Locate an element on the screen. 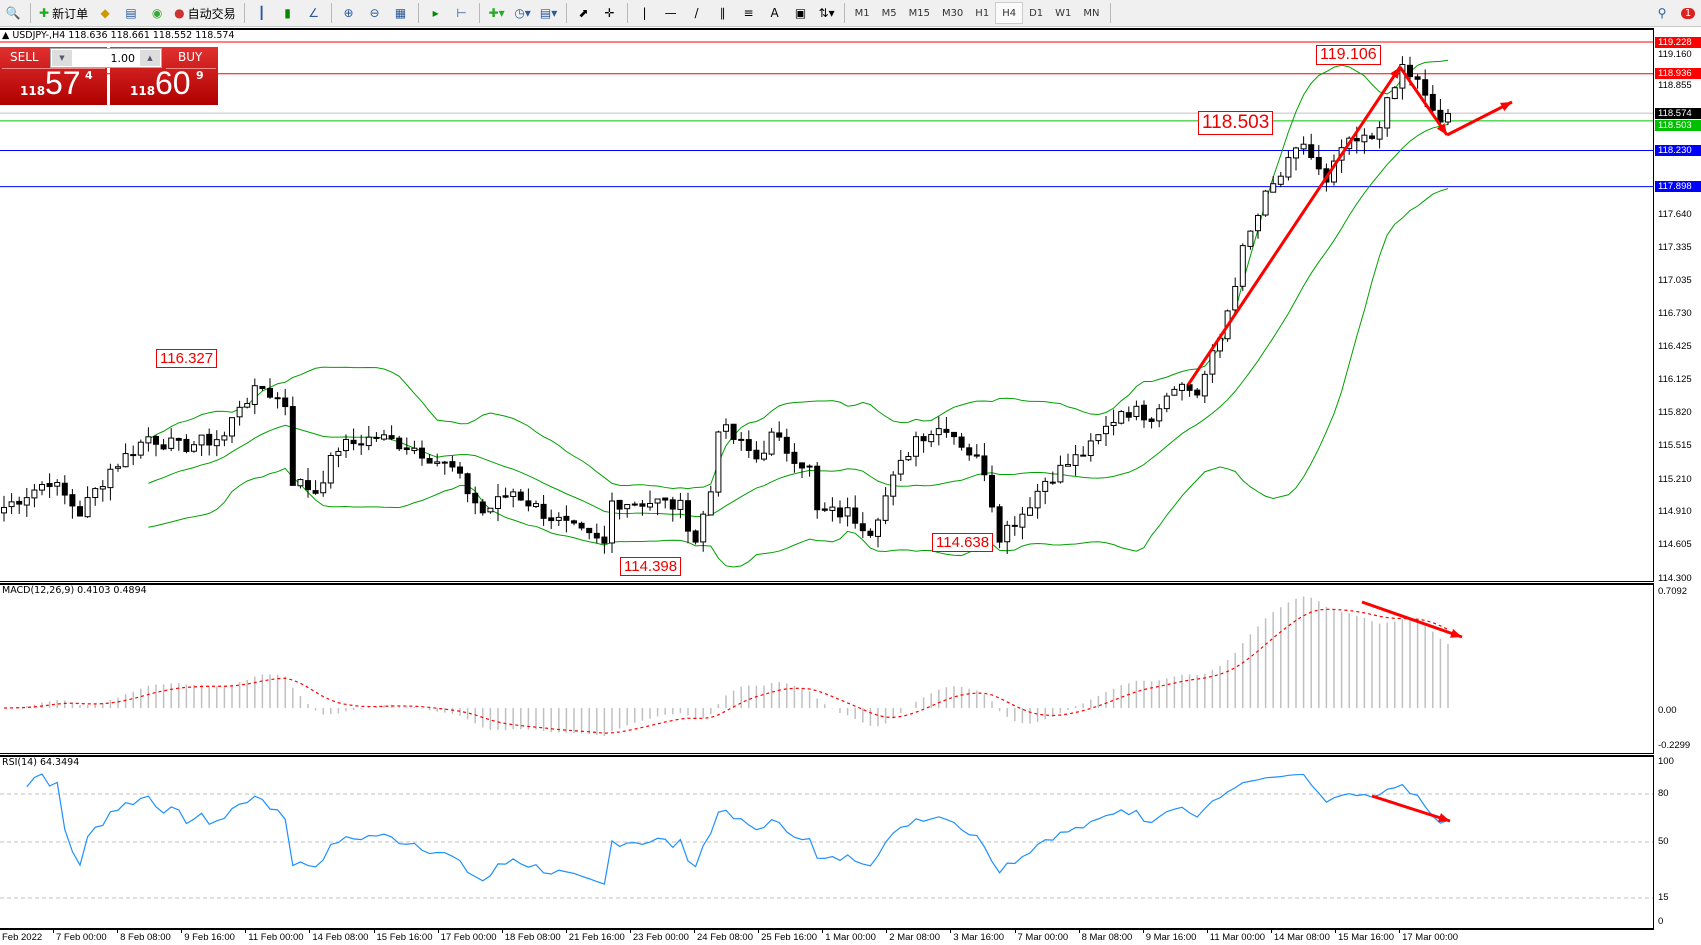  indicators-icon: ✚▾ is located at coordinates (496, 13).